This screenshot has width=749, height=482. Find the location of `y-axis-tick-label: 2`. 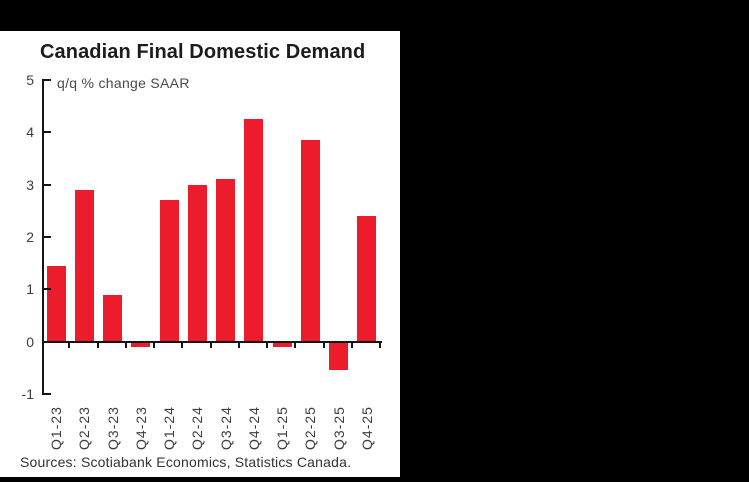

y-axis-tick-label: 2 is located at coordinates (30, 237).